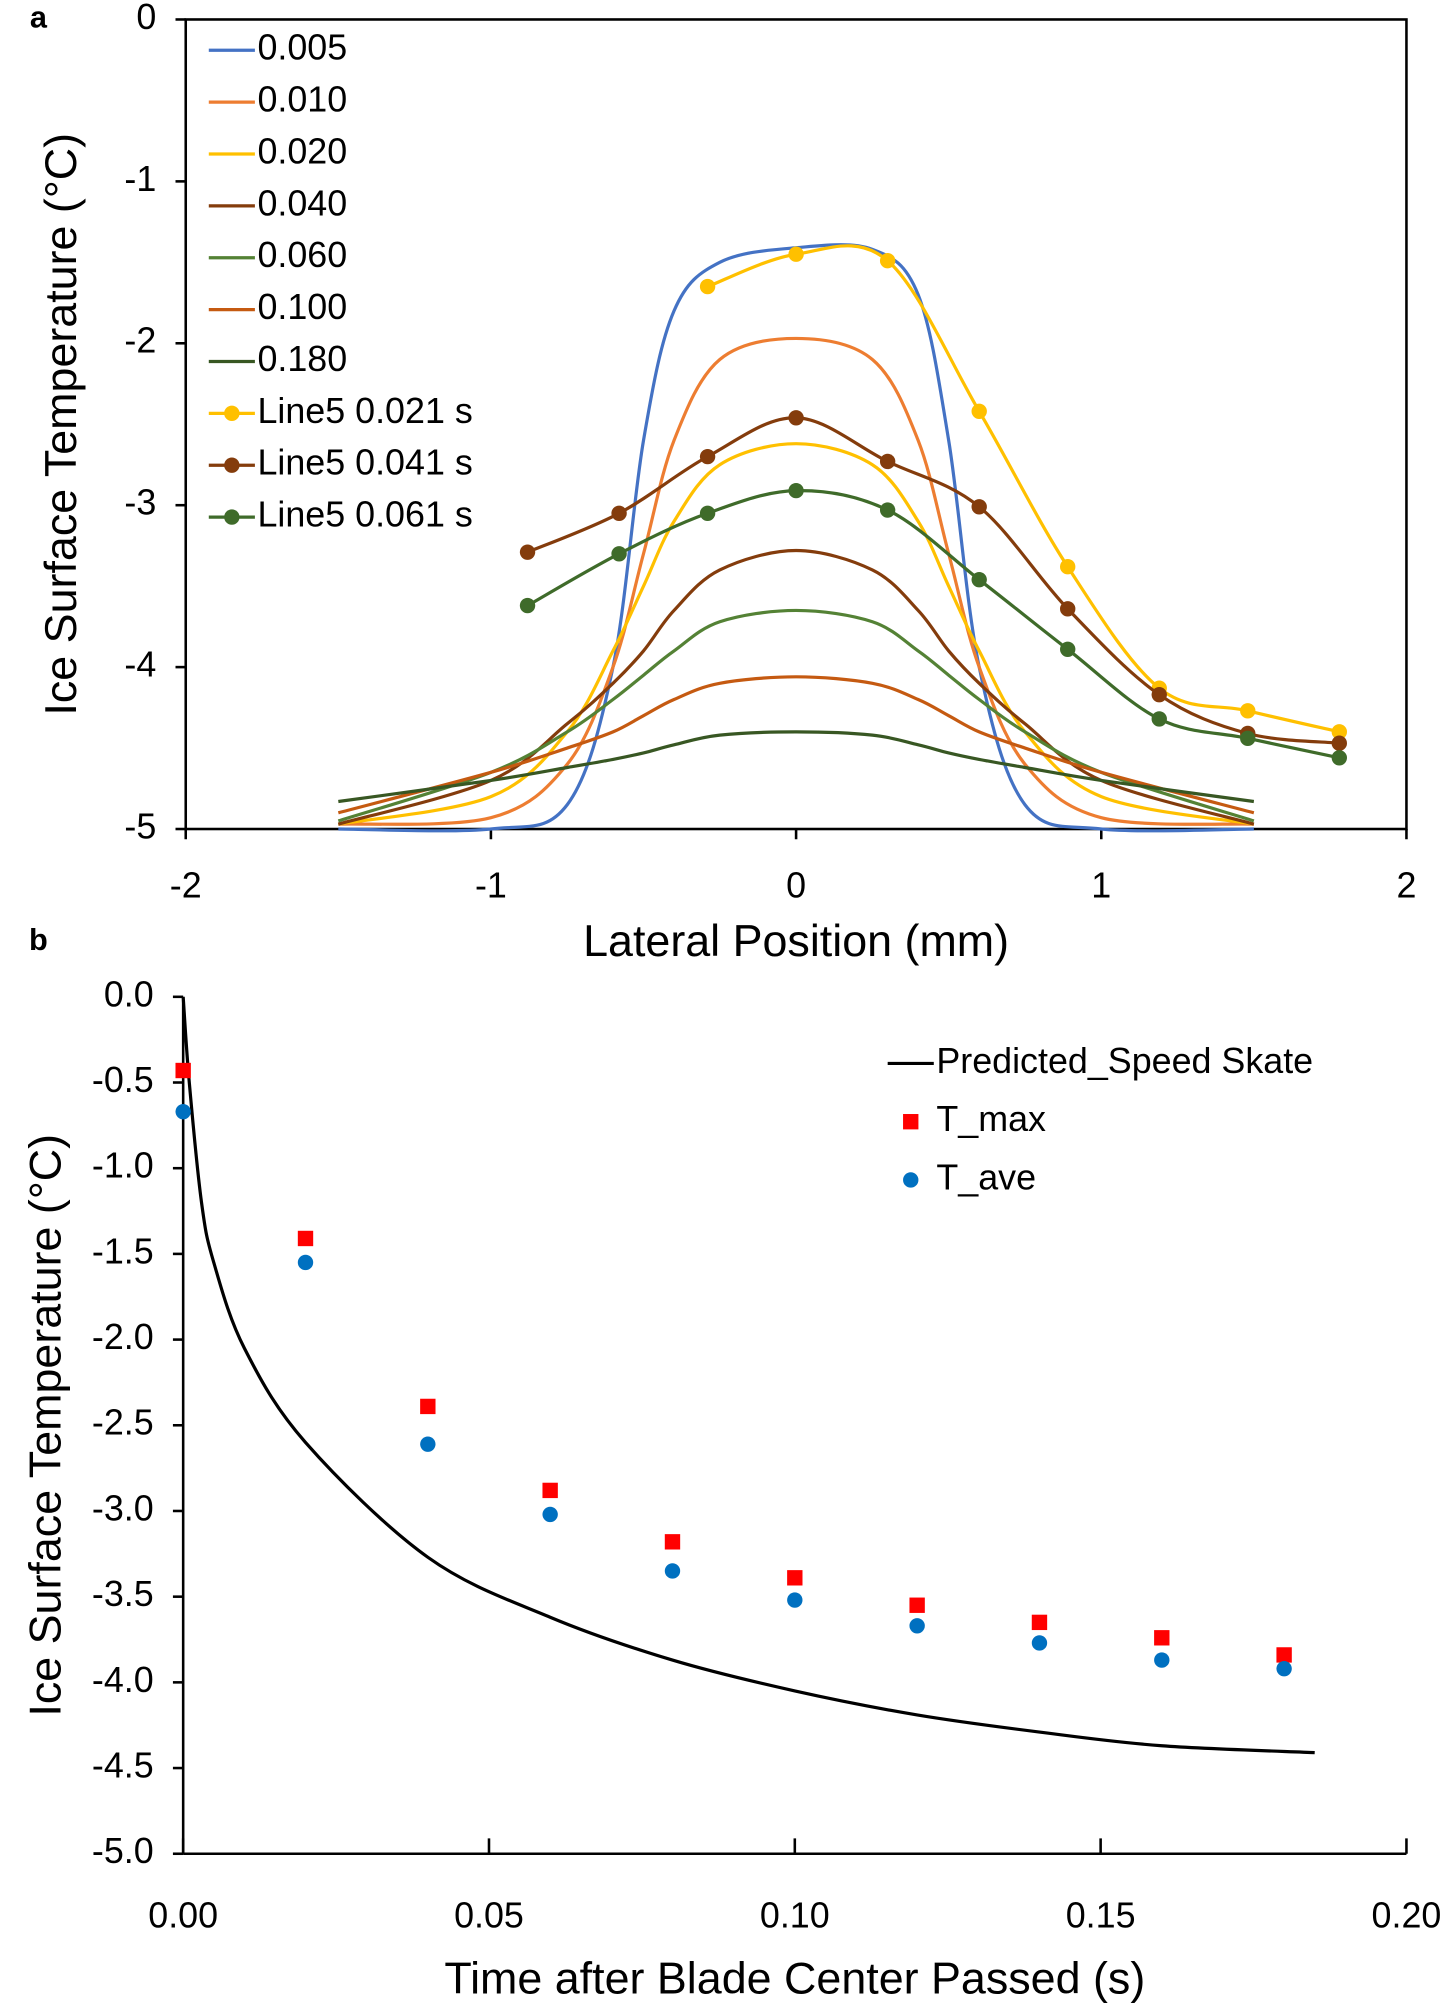  What do you see at coordinates (302, 255) in the screenshot?
I see `legend-label: 0.060` at bounding box center [302, 255].